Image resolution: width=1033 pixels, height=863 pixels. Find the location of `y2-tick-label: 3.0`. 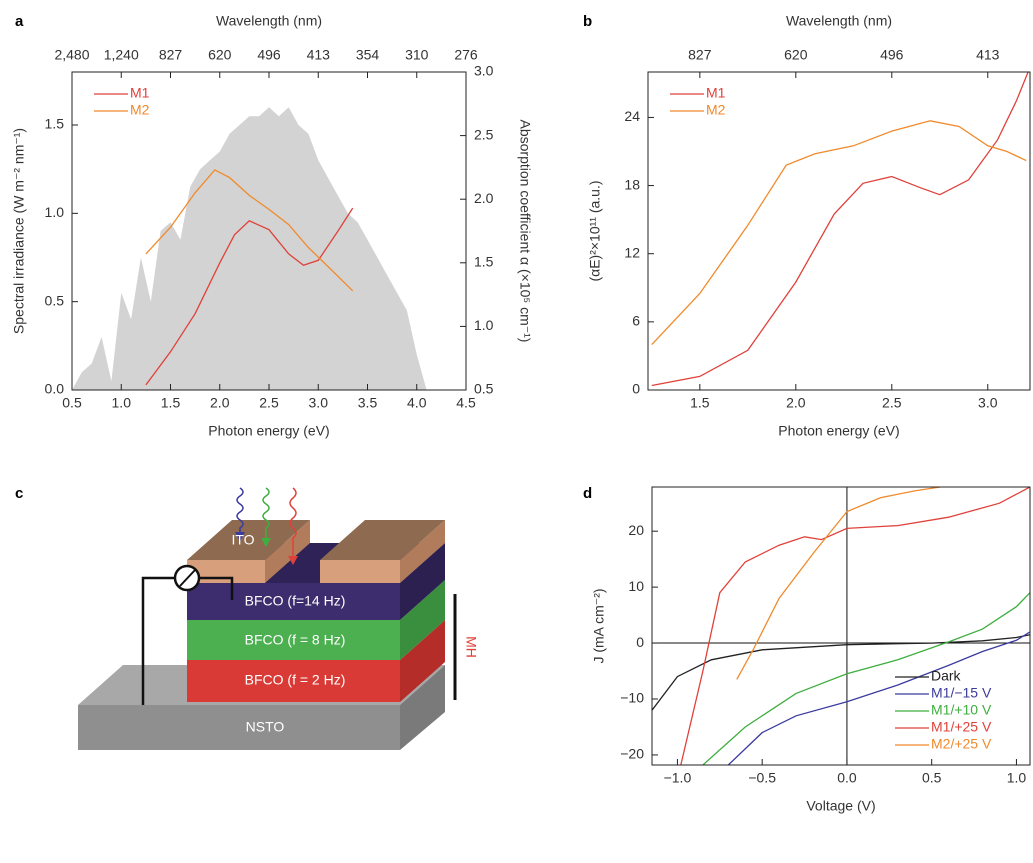

y2-tick-label: 3.0 is located at coordinates (484, 71).